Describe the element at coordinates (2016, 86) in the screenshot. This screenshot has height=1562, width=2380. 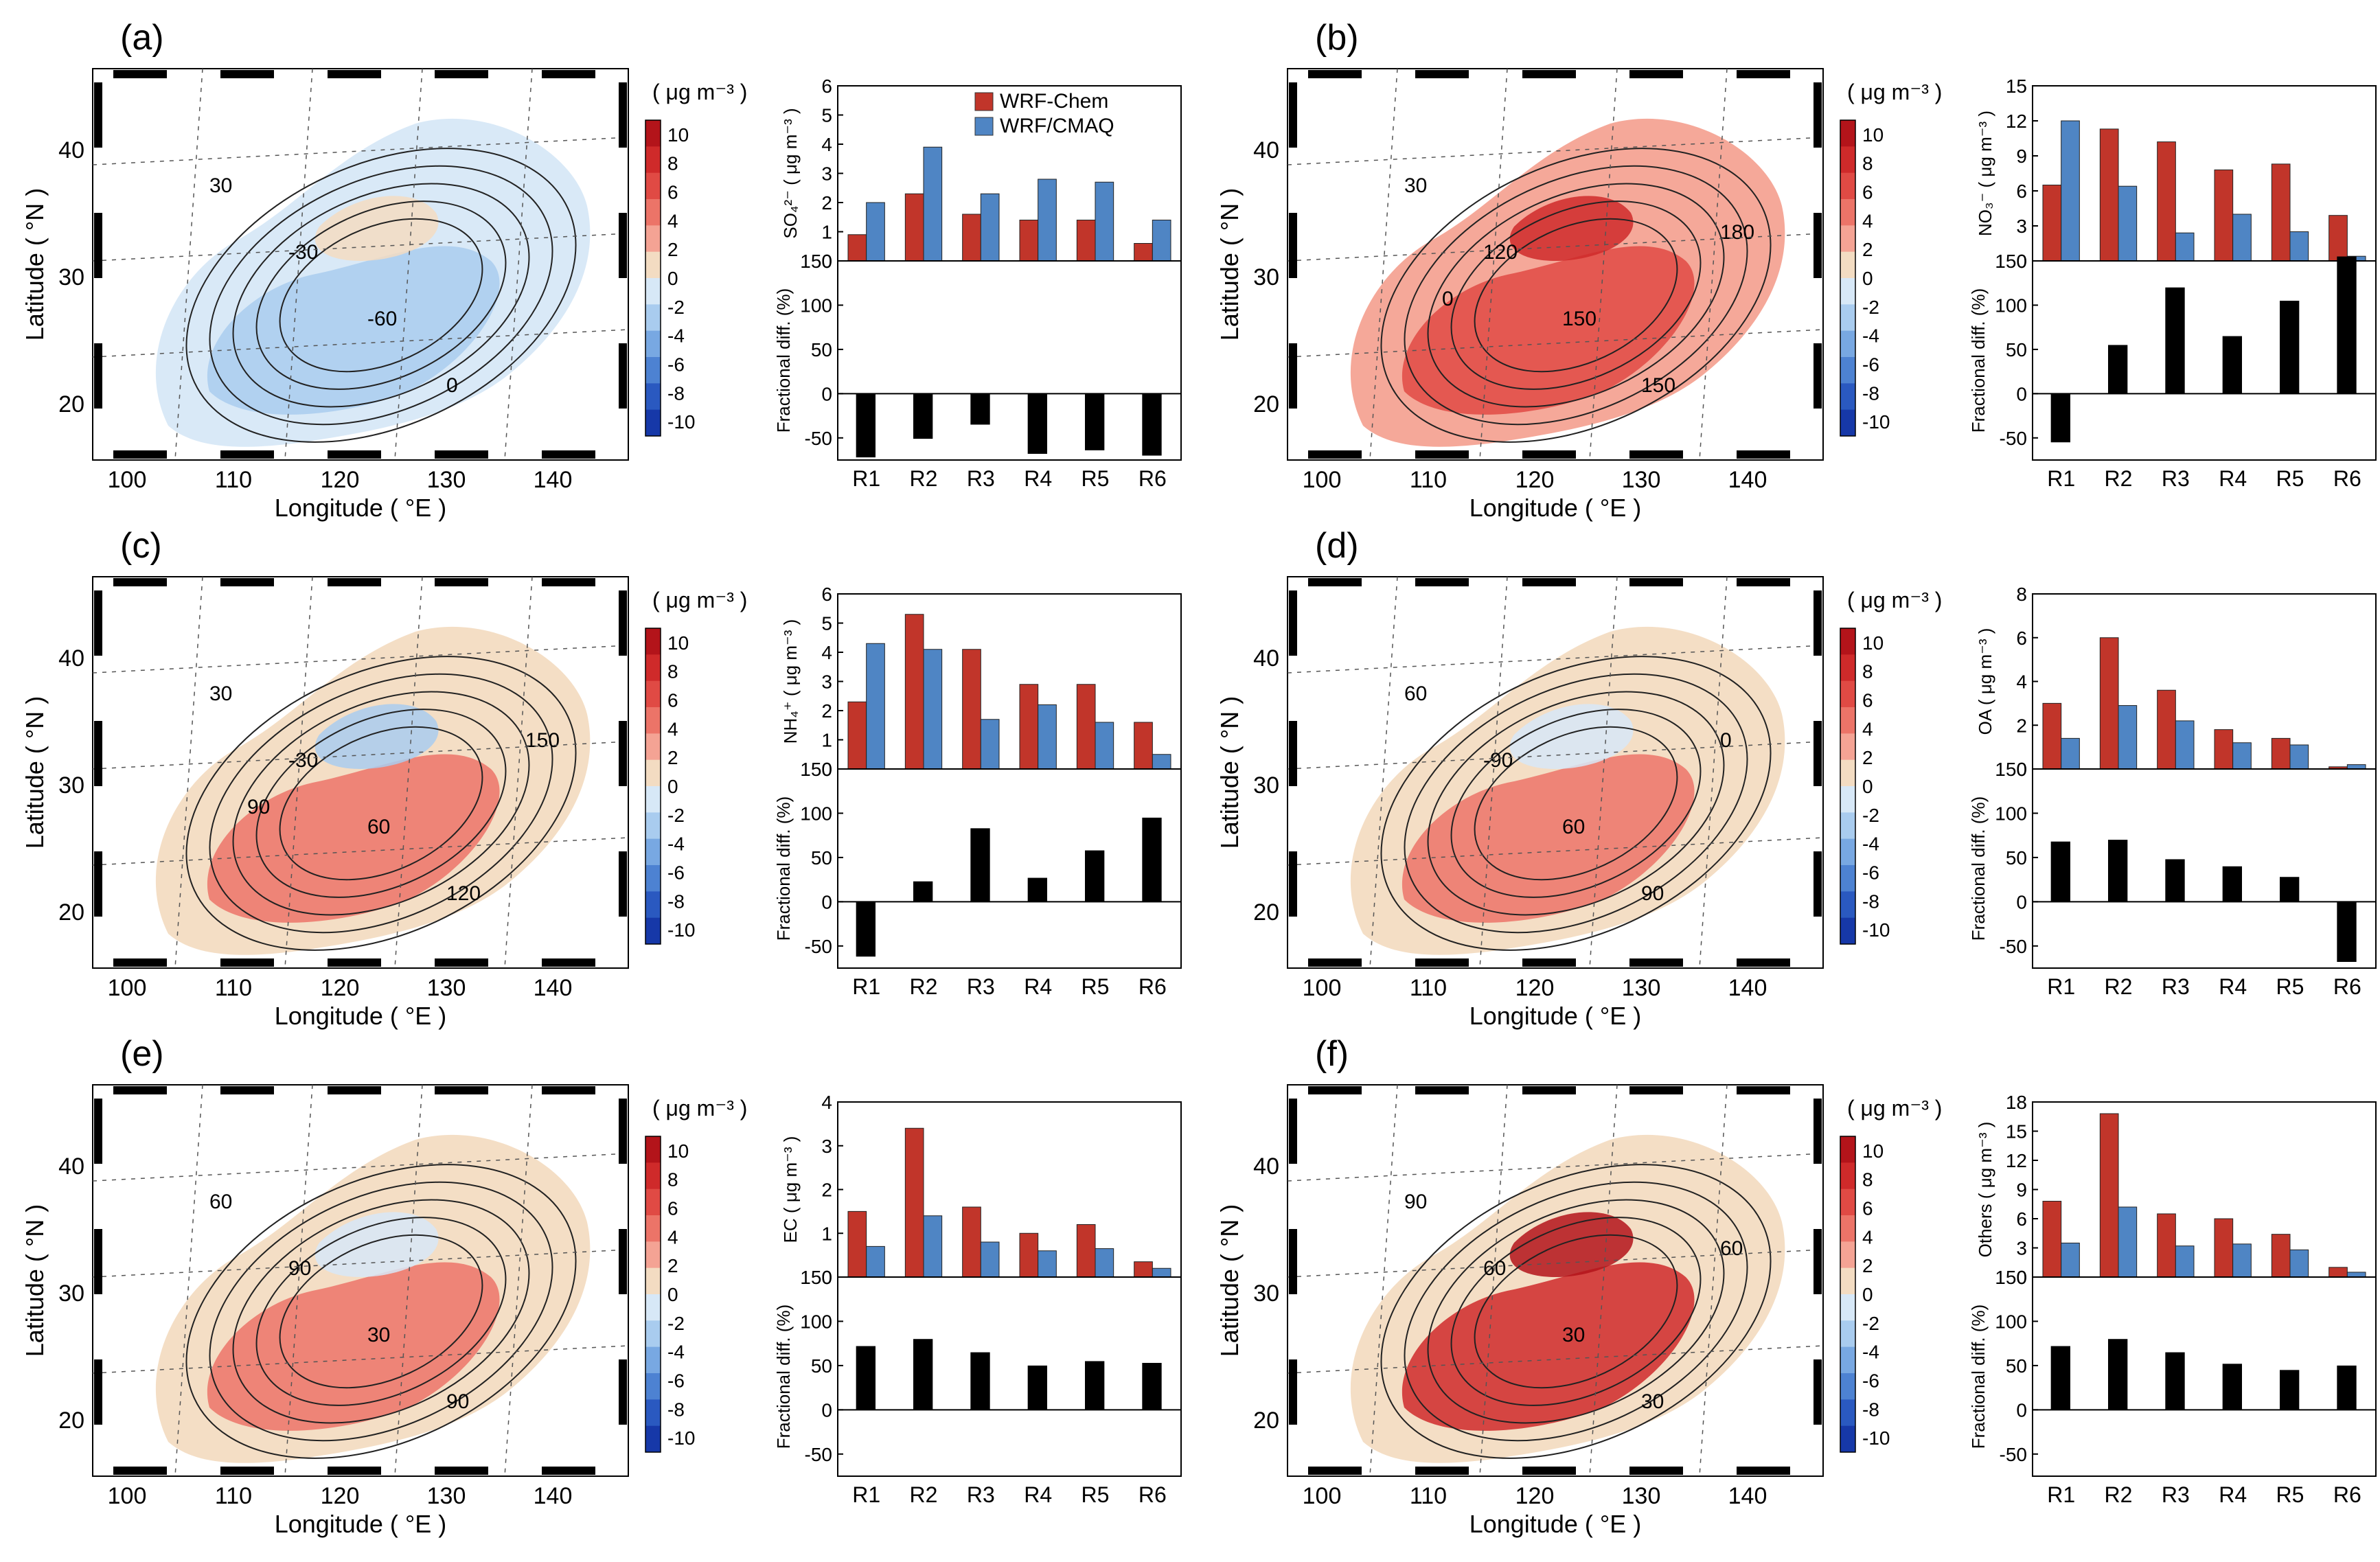
I see `bar-ytick: 15` at that location.